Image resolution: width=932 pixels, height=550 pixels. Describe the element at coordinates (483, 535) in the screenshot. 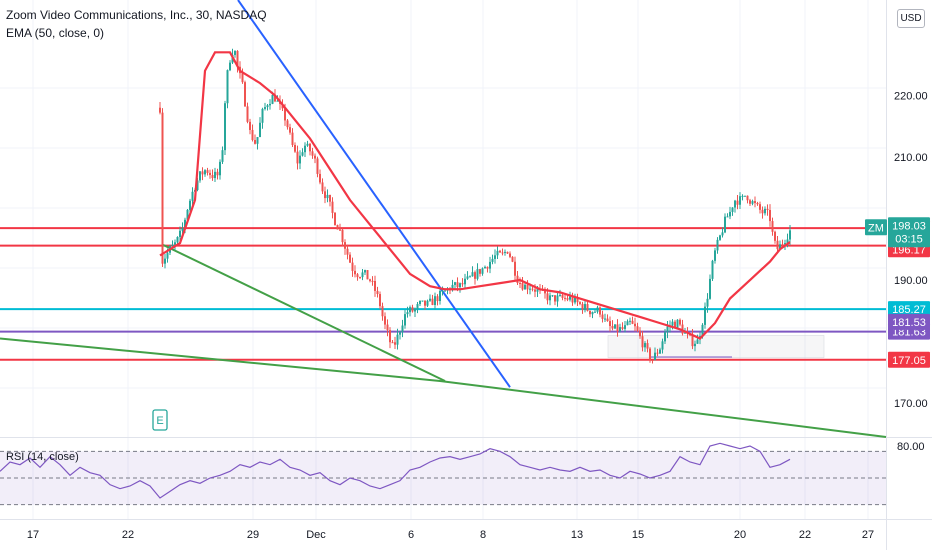

I see `time-axis-tick: 8` at that location.